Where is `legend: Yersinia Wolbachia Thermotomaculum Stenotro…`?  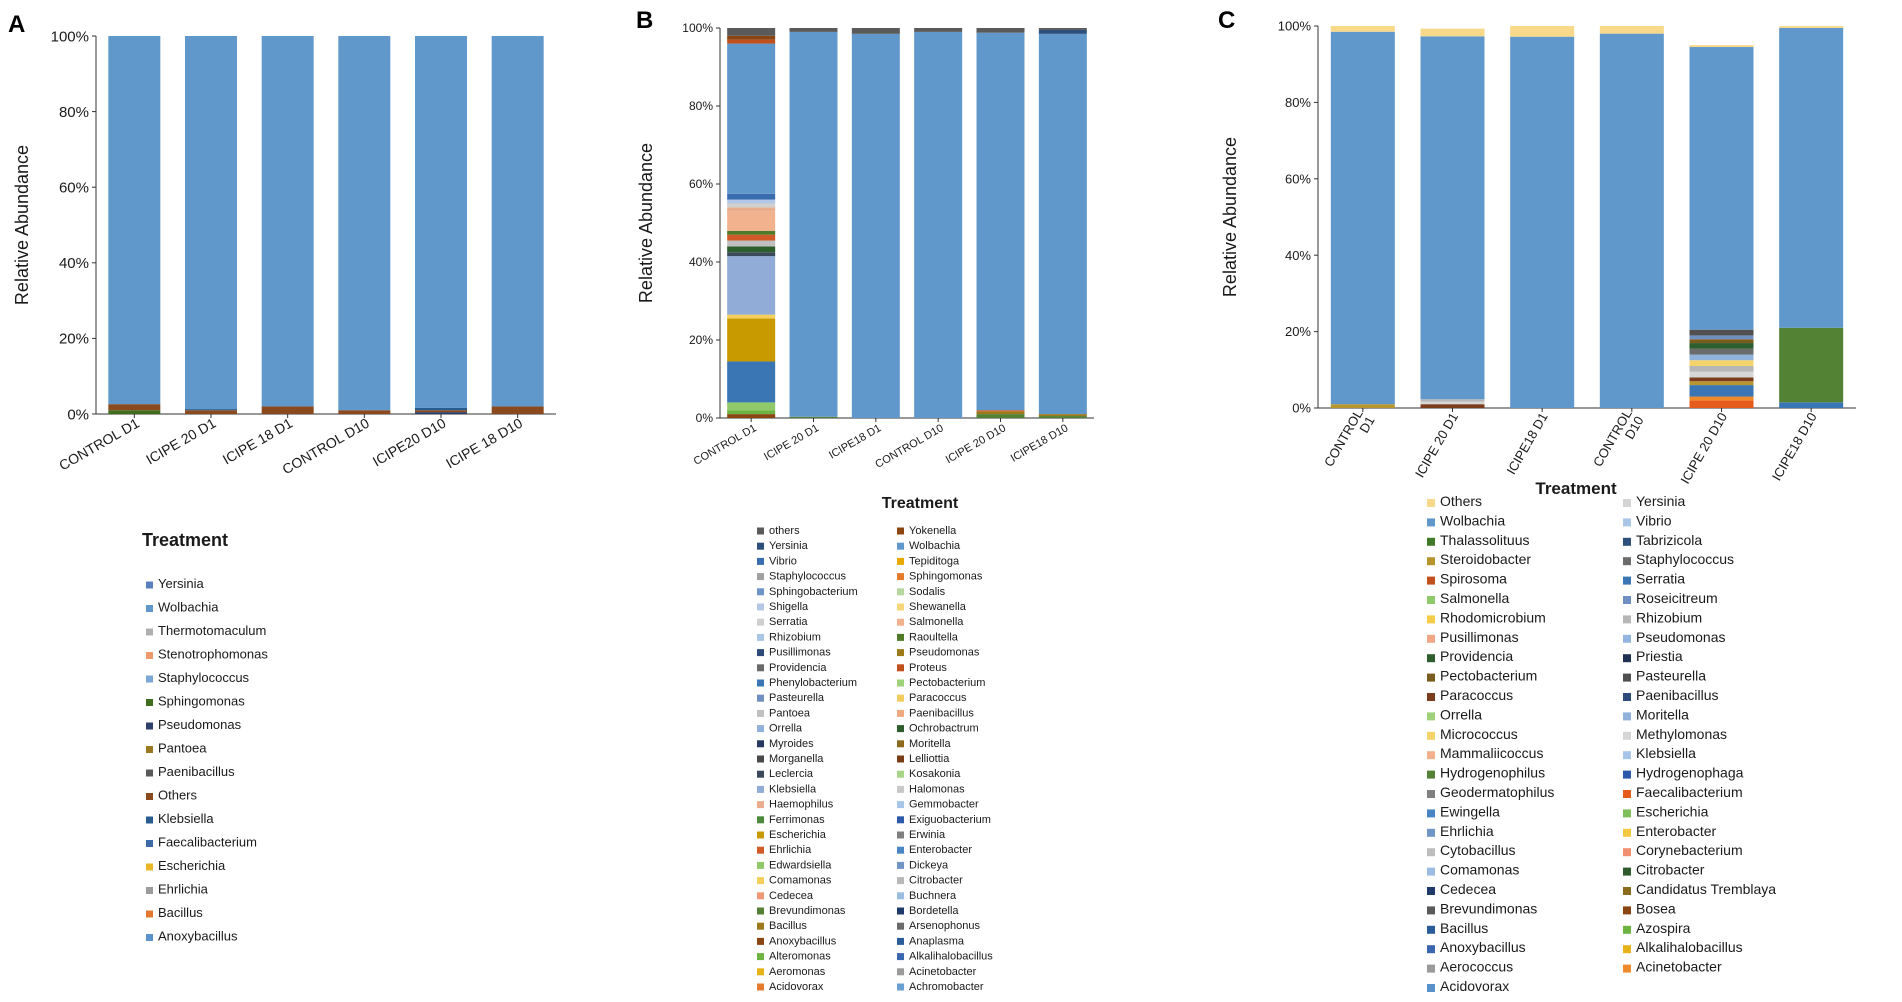 legend: Yersinia Wolbachia Thermotomaculum Stenotro… is located at coordinates (207, 760).